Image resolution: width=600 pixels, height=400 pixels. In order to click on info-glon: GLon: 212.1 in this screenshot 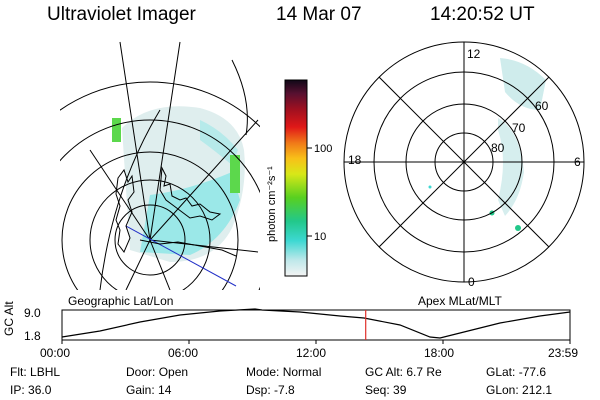, I will do `click(519, 390)`.